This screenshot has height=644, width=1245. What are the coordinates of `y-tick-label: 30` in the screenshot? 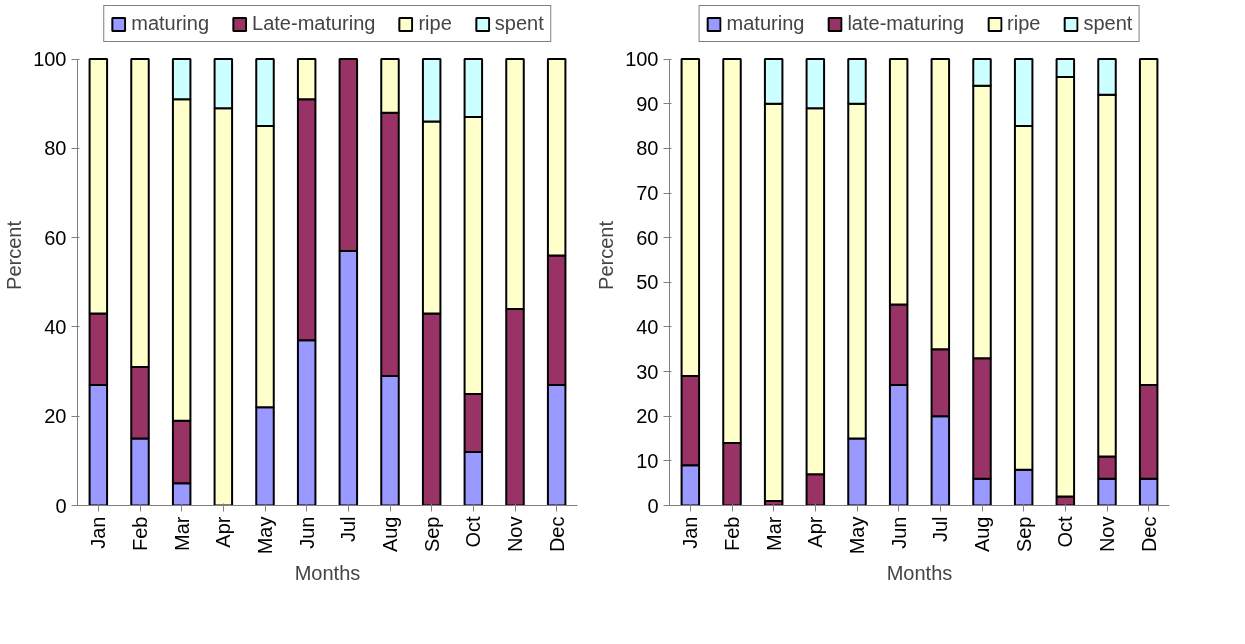 It's located at (647, 371).